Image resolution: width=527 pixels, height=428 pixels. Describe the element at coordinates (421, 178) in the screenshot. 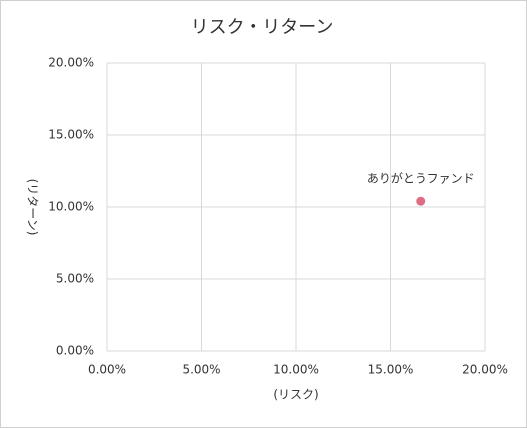

I see `point-label: ありがとうファンド` at that location.